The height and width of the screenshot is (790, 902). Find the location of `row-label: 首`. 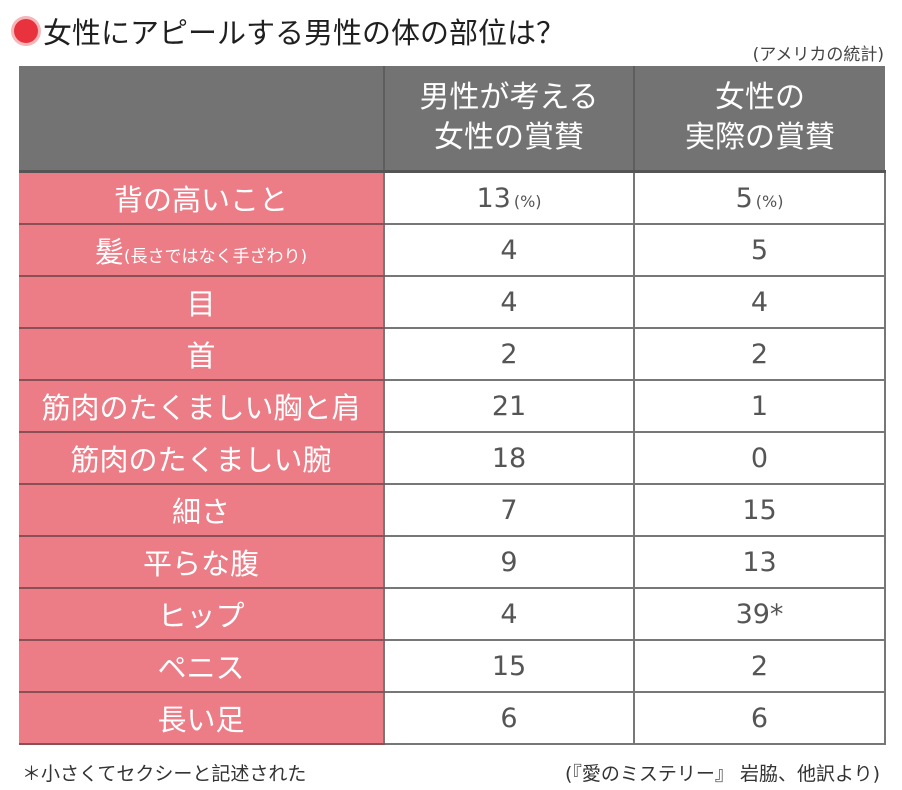

row-label: 首 is located at coordinates (202, 354).